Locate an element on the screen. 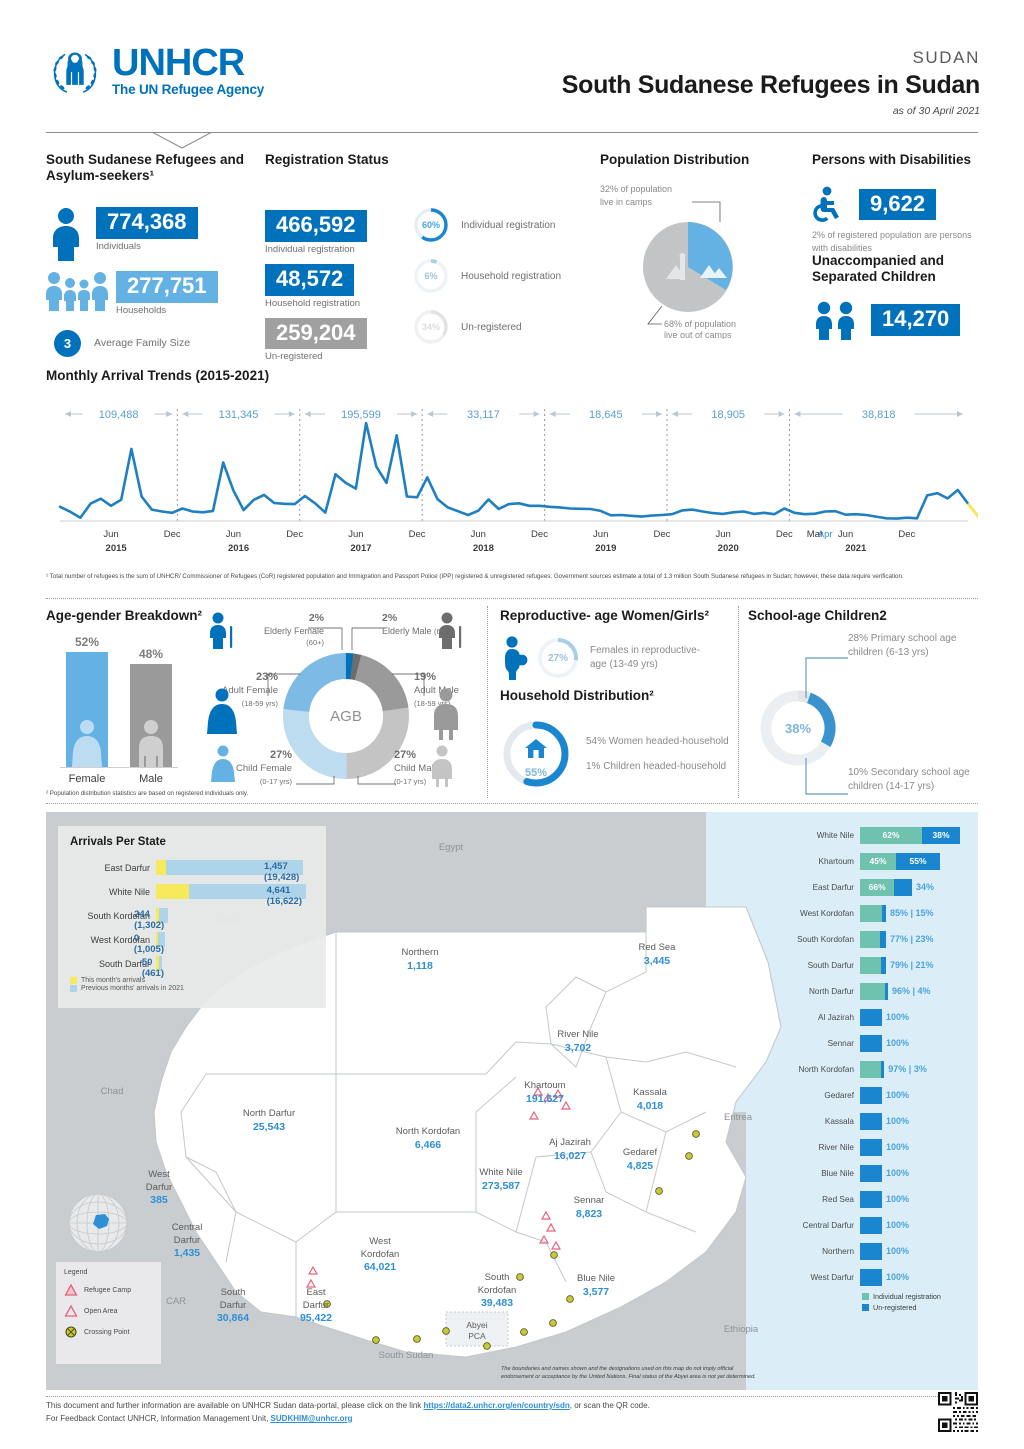 The height and width of the screenshot is (1449, 1024). arrivals-legend-prev-months: Previous months' arrivals in 2021 is located at coordinates (192, 988).